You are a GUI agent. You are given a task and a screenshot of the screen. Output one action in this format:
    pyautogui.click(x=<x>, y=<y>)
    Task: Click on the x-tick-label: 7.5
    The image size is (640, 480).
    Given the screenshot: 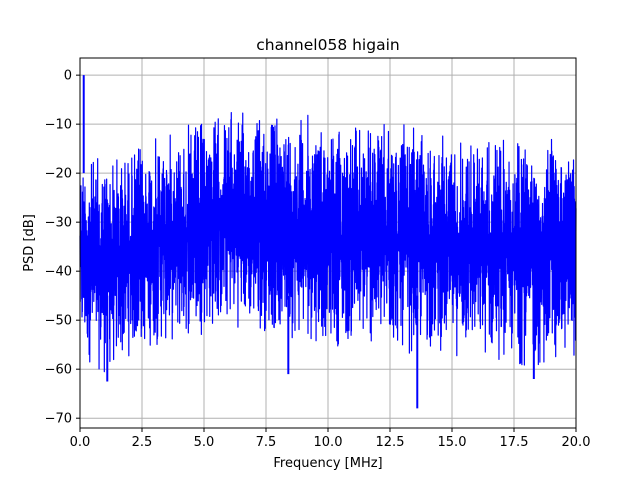 What is the action you would take?
    pyautogui.click(x=266, y=442)
    